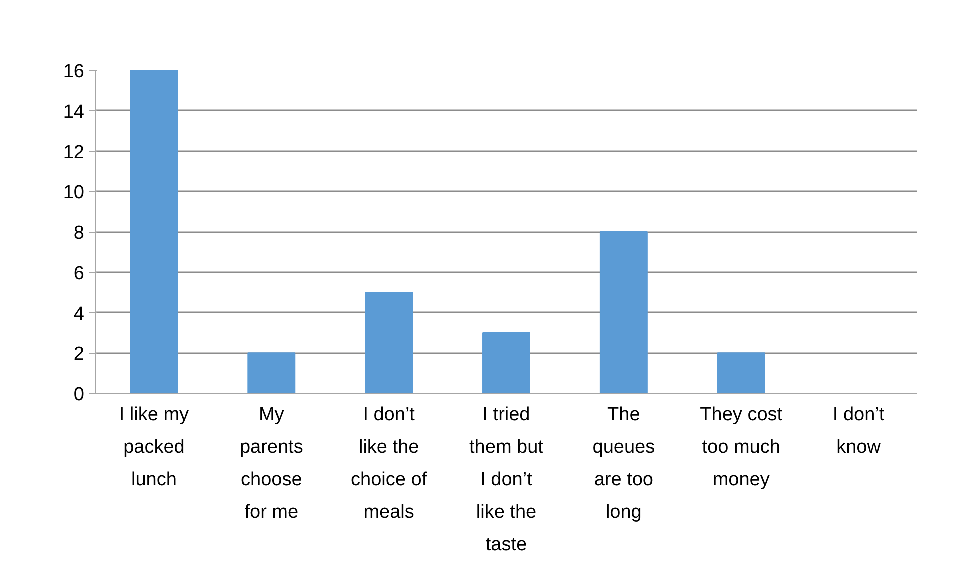  What do you see at coordinates (742, 447) in the screenshot?
I see `x-tick-label: They cost too much money` at bounding box center [742, 447].